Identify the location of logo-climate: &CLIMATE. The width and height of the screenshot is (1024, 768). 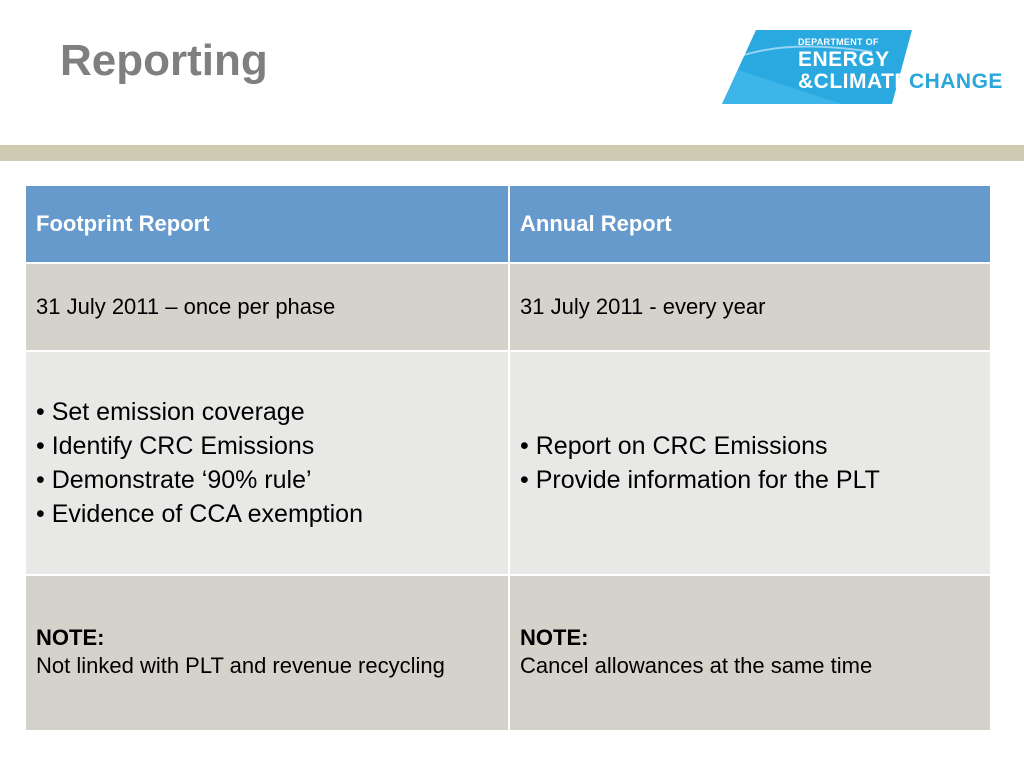
(853, 81).